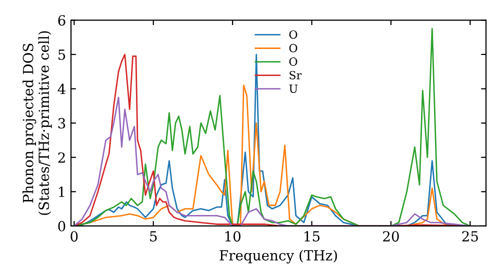 Image resolution: width=500 pixels, height=280 pixels. Describe the element at coordinates (62, 226) in the screenshot. I see `y-tick-label: 0` at that location.